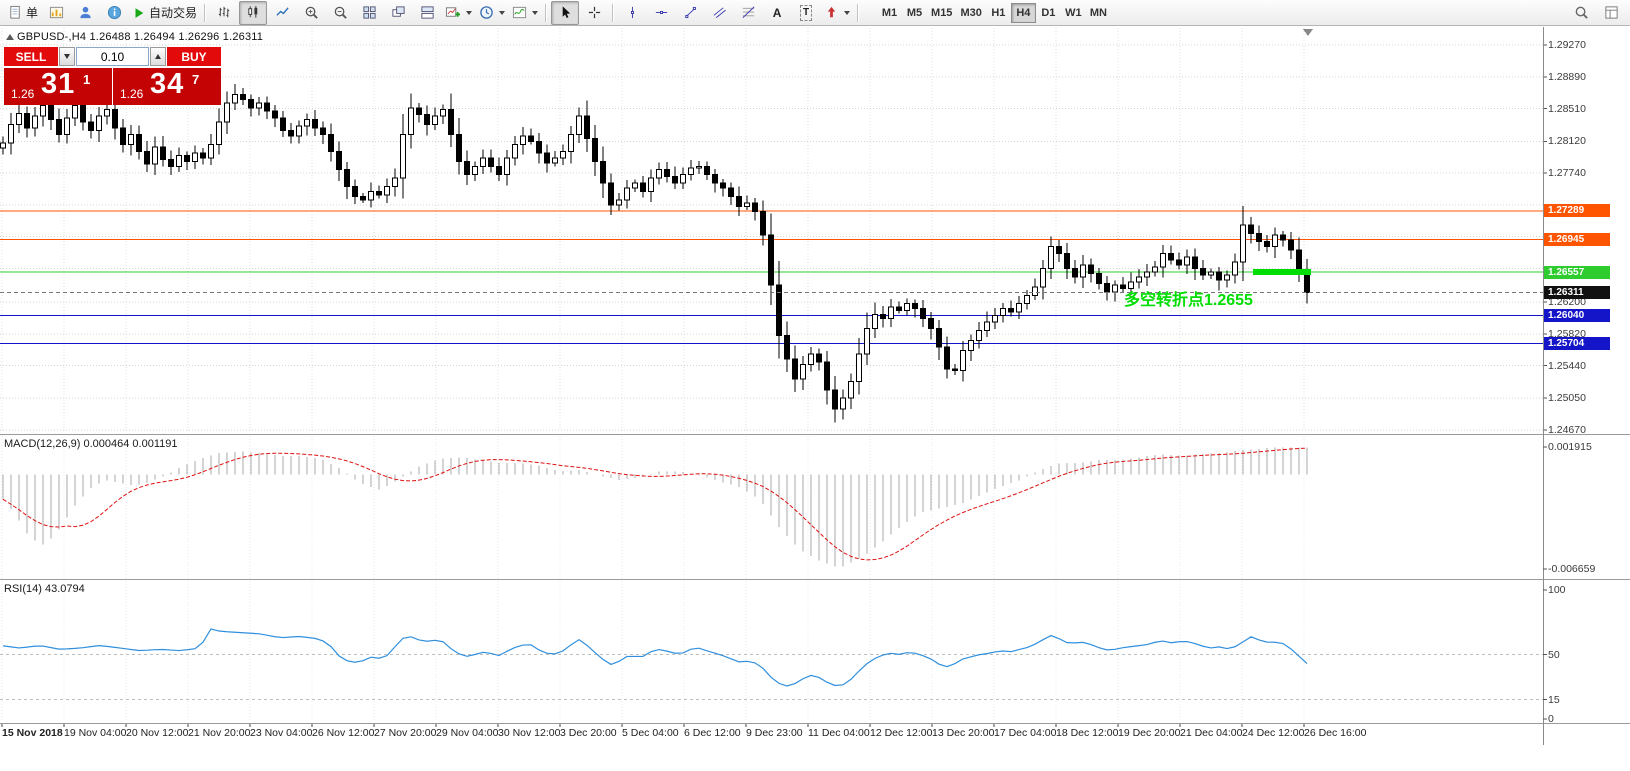 The height and width of the screenshot is (771, 1630). What do you see at coordinates (1567, 333) in the screenshot?
I see `price-axis-label: 1.25820` at bounding box center [1567, 333].